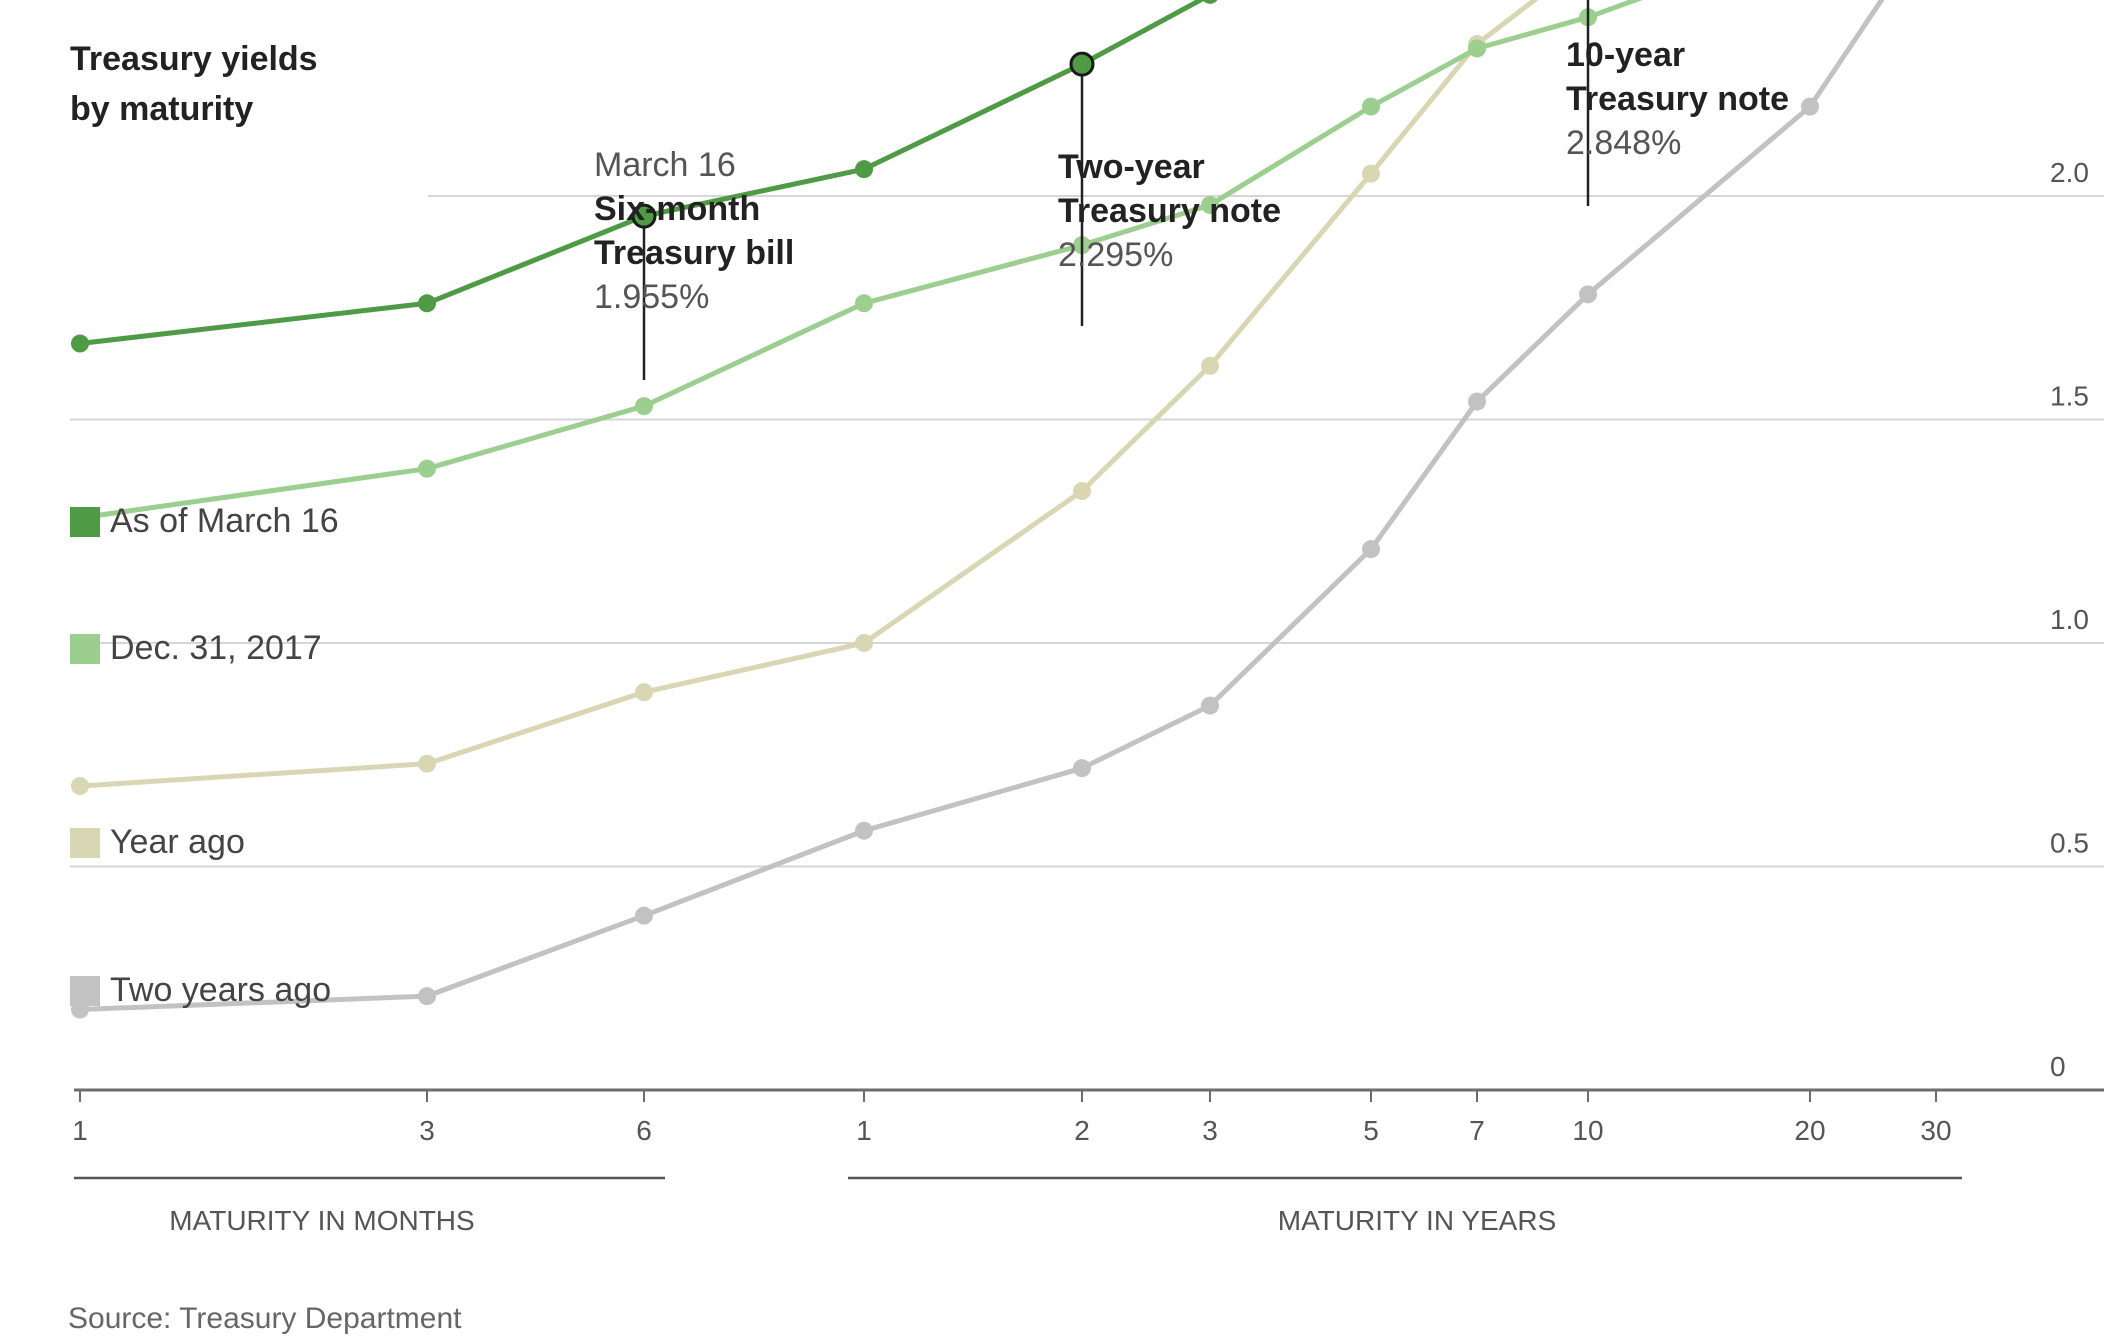 The width and height of the screenshot is (2104, 1344). Describe the element at coordinates (265, 1318) in the screenshot. I see `source-note: Source: Treasury Department` at that location.